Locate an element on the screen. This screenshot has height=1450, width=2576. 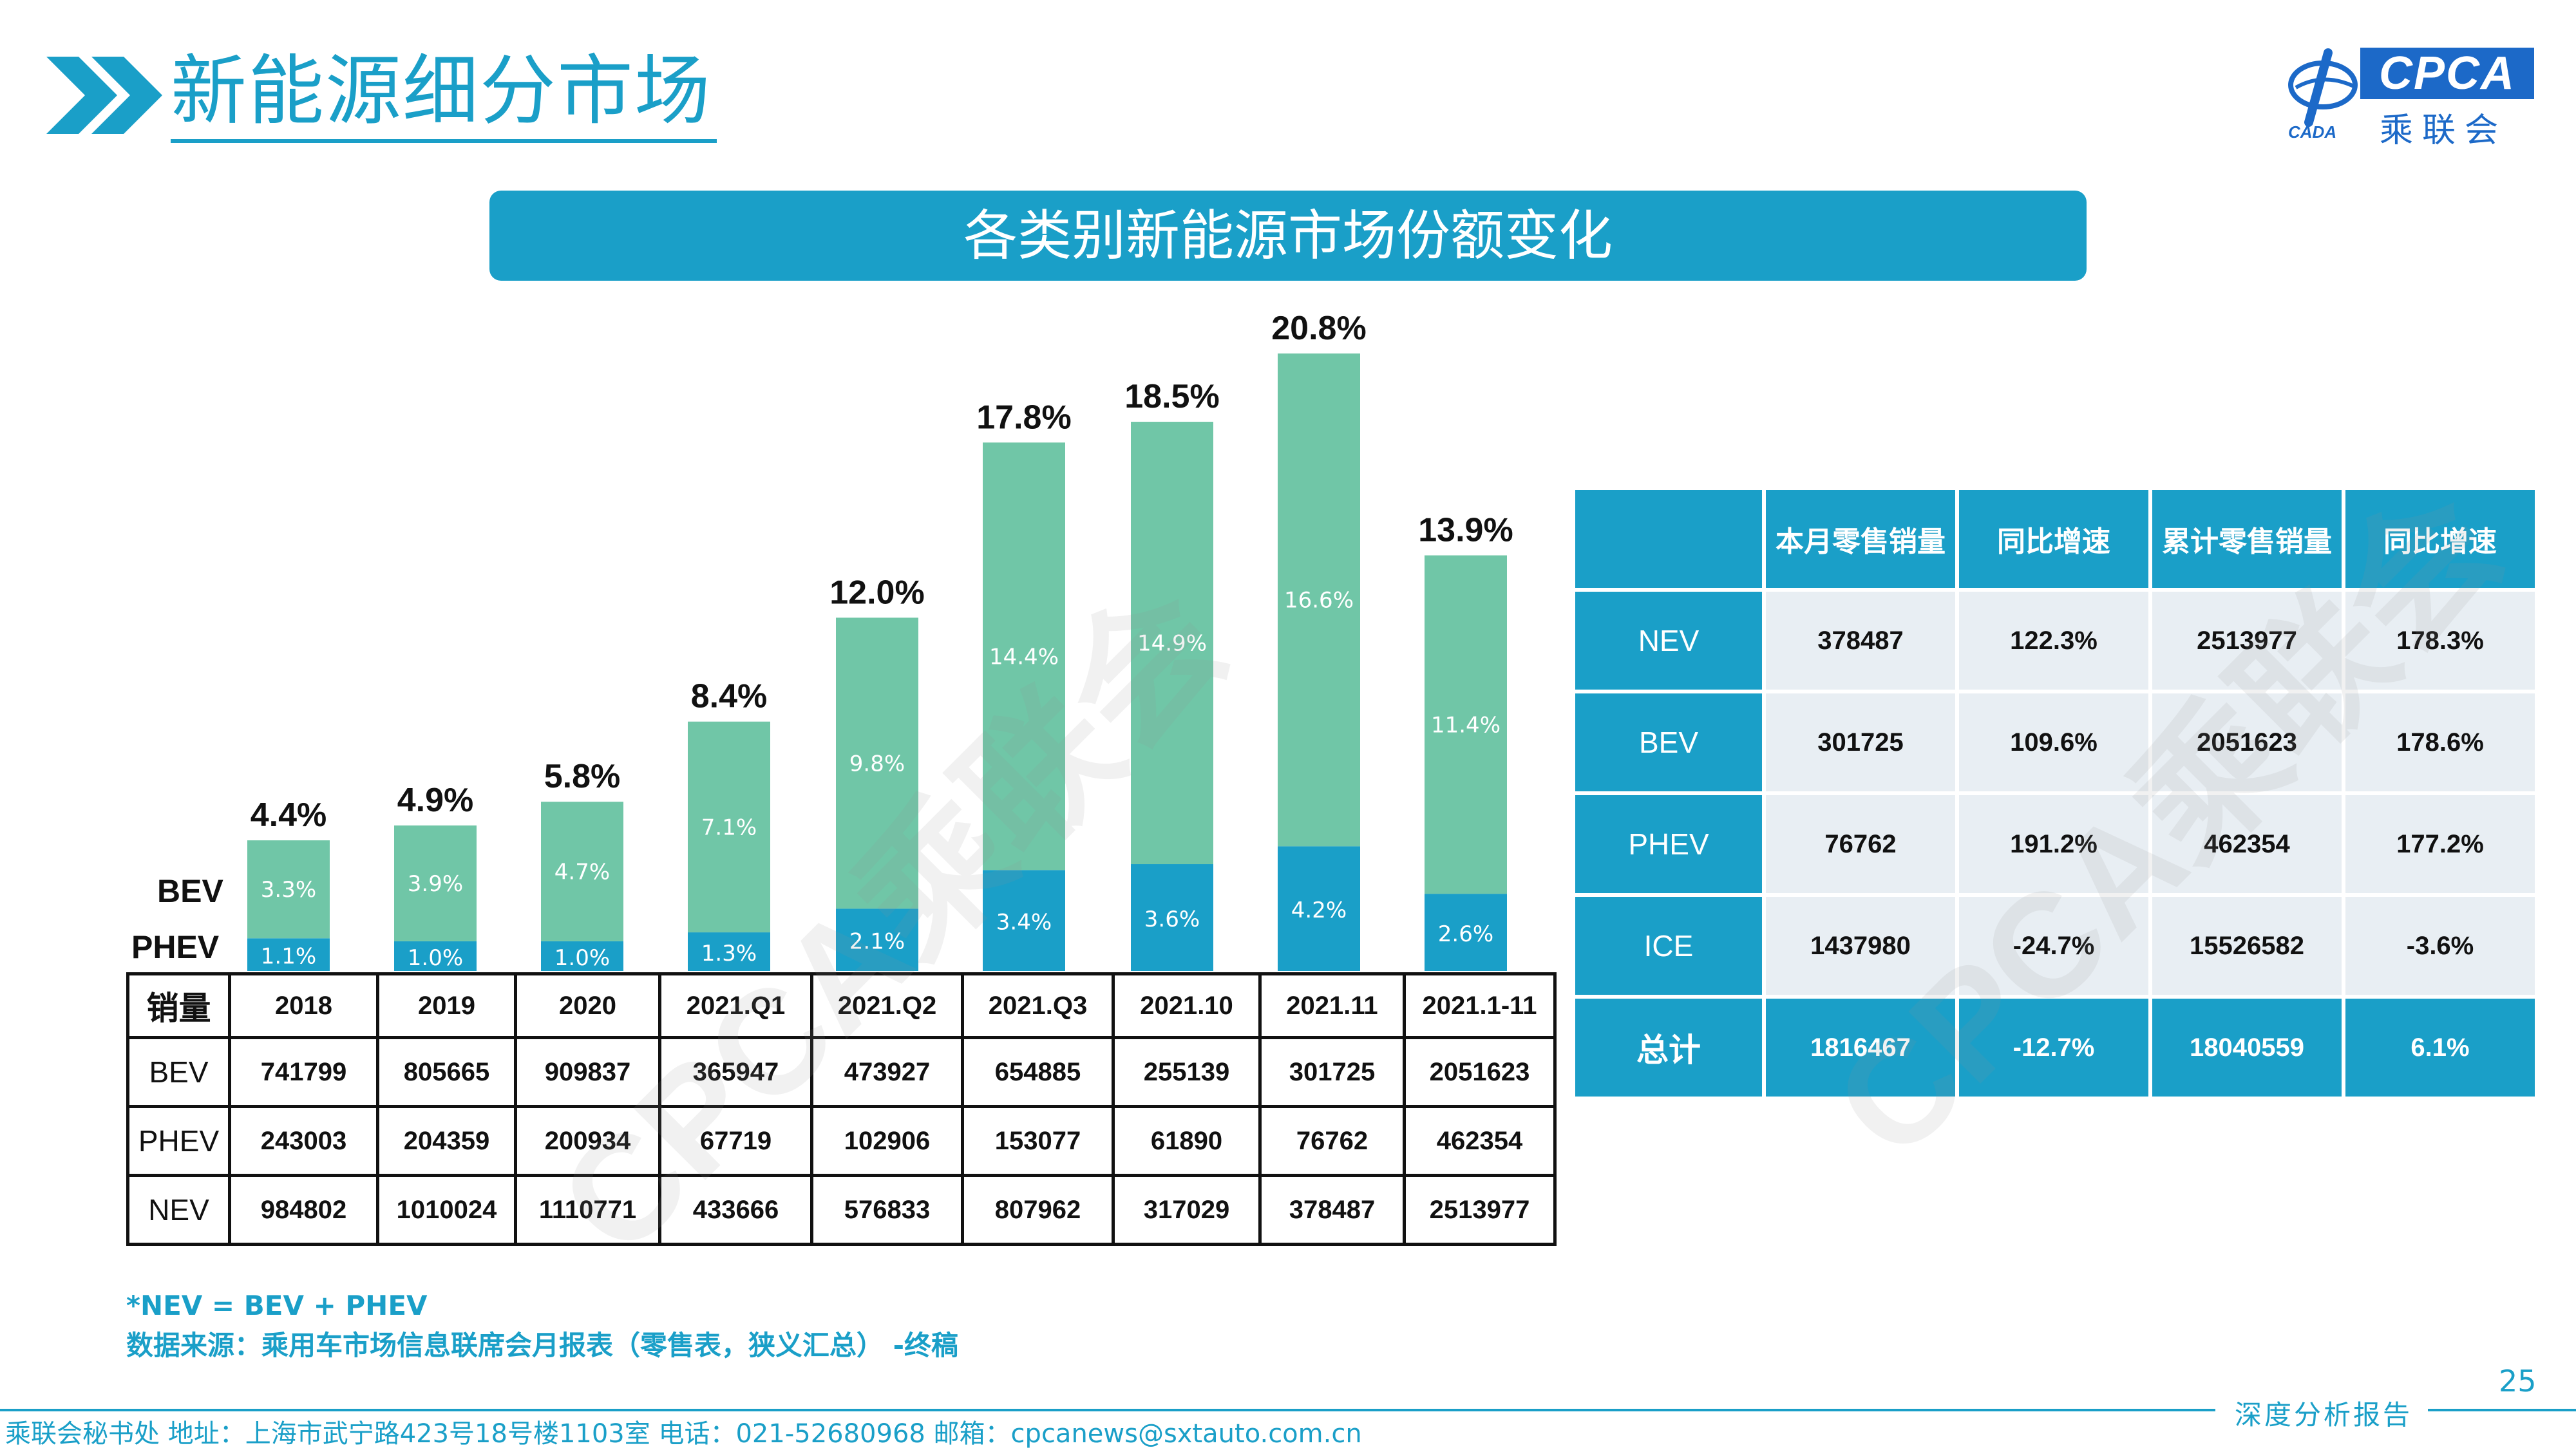
data-label-phev: 4.2% is located at coordinates (1319, 910).